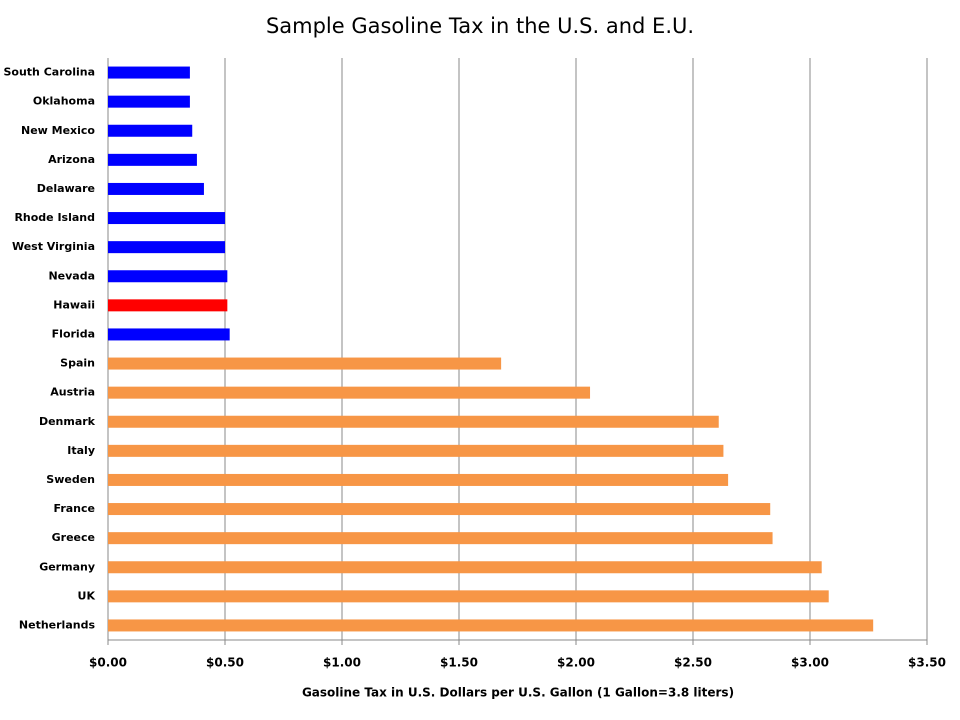 The height and width of the screenshot is (720, 960). What do you see at coordinates (54, 217) in the screenshot?
I see `y-tick-label: Rhode Island` at bounding box center [54, 217].